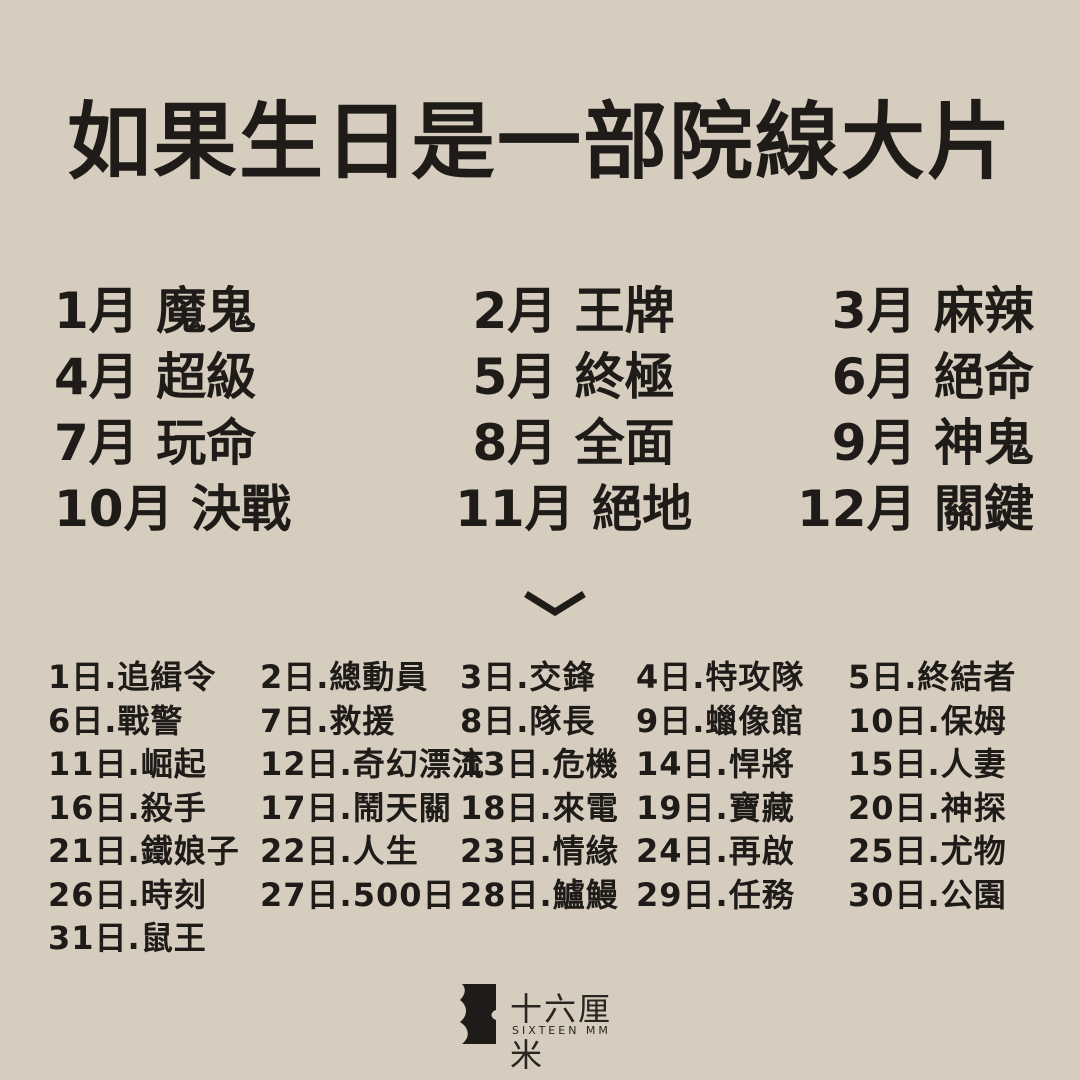  I want to click on day-item: 9日.蠟像館, so click(720, 720).